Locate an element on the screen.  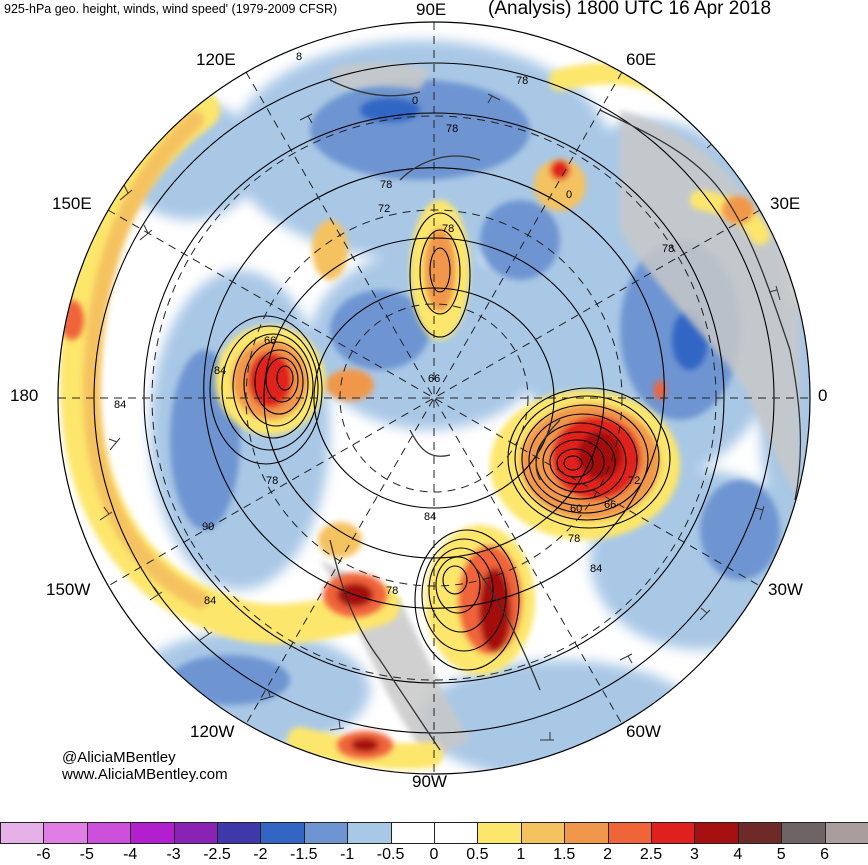
colorbar-tick-label: 2.5 is located at coordinates (651, 854).